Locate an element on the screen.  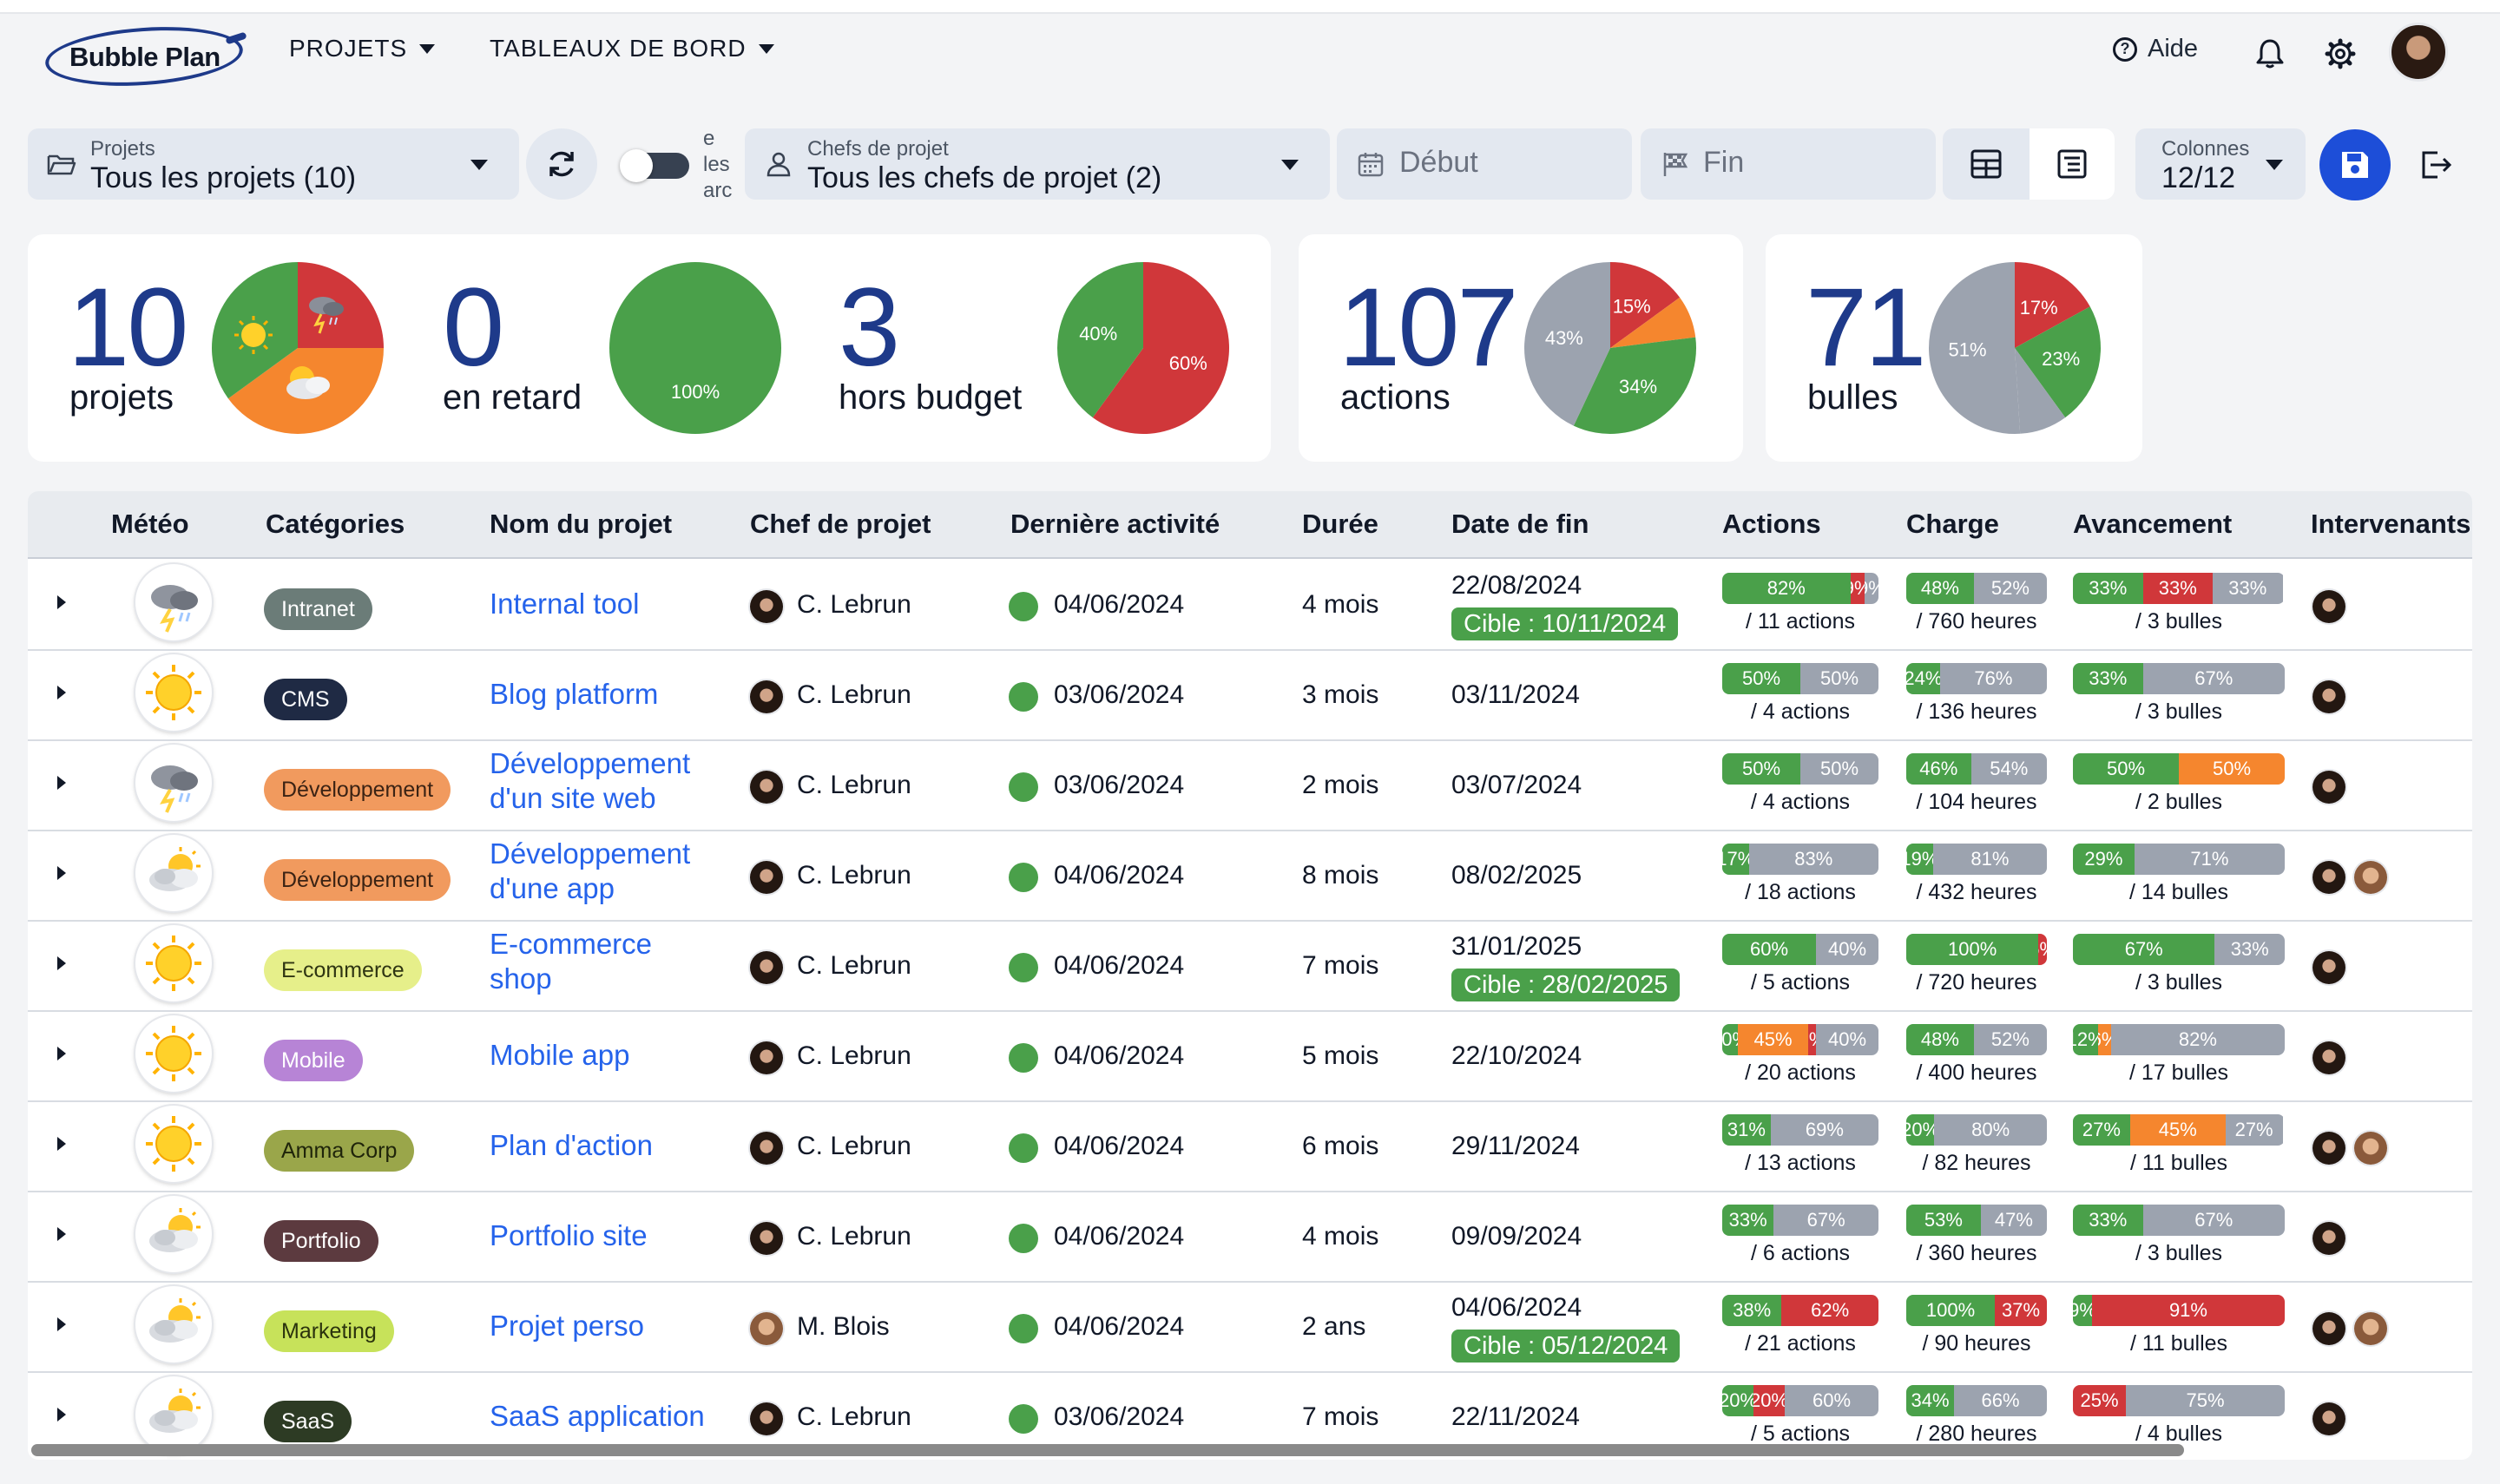
menu-projets-label: PROJETS is located at coordinates (348, 48).